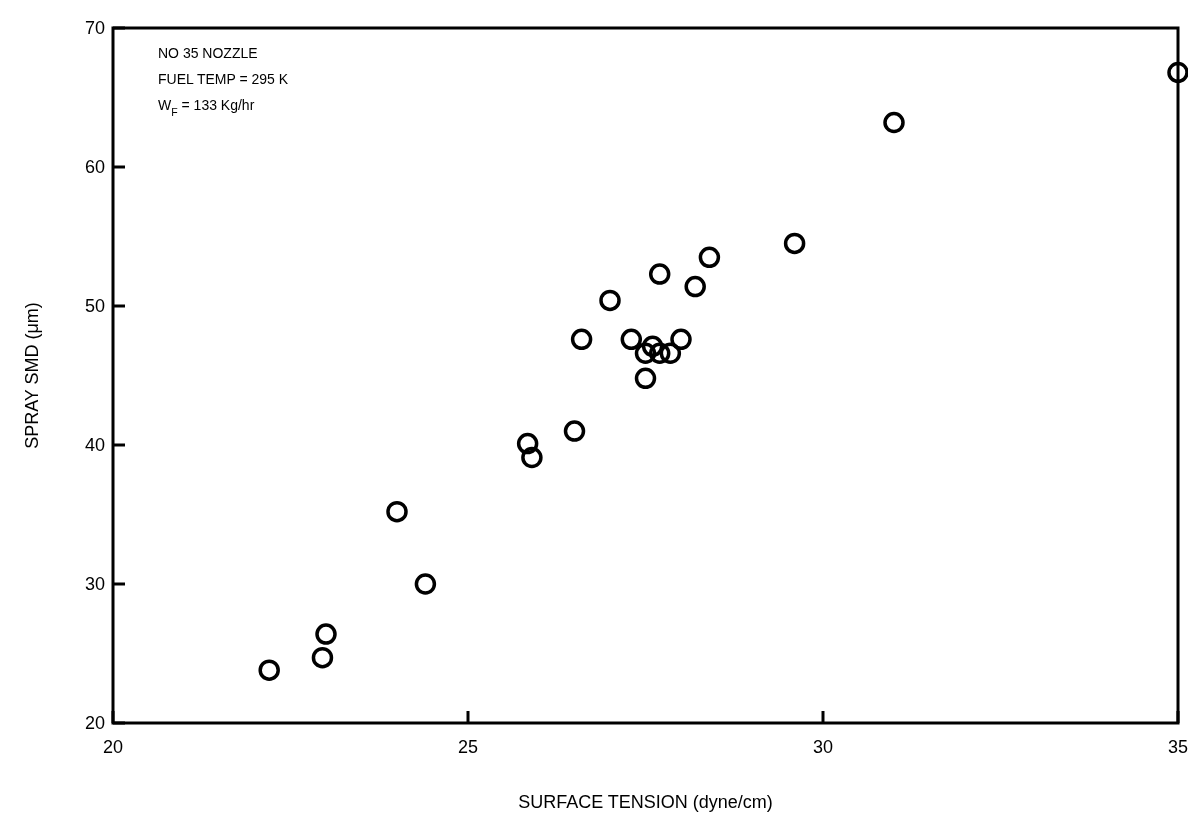 This screenshot has width=1197, height=836. Describe the element at coordinates (94, 584) in the screenshot. I see `y-tick-label: 30` at that location.